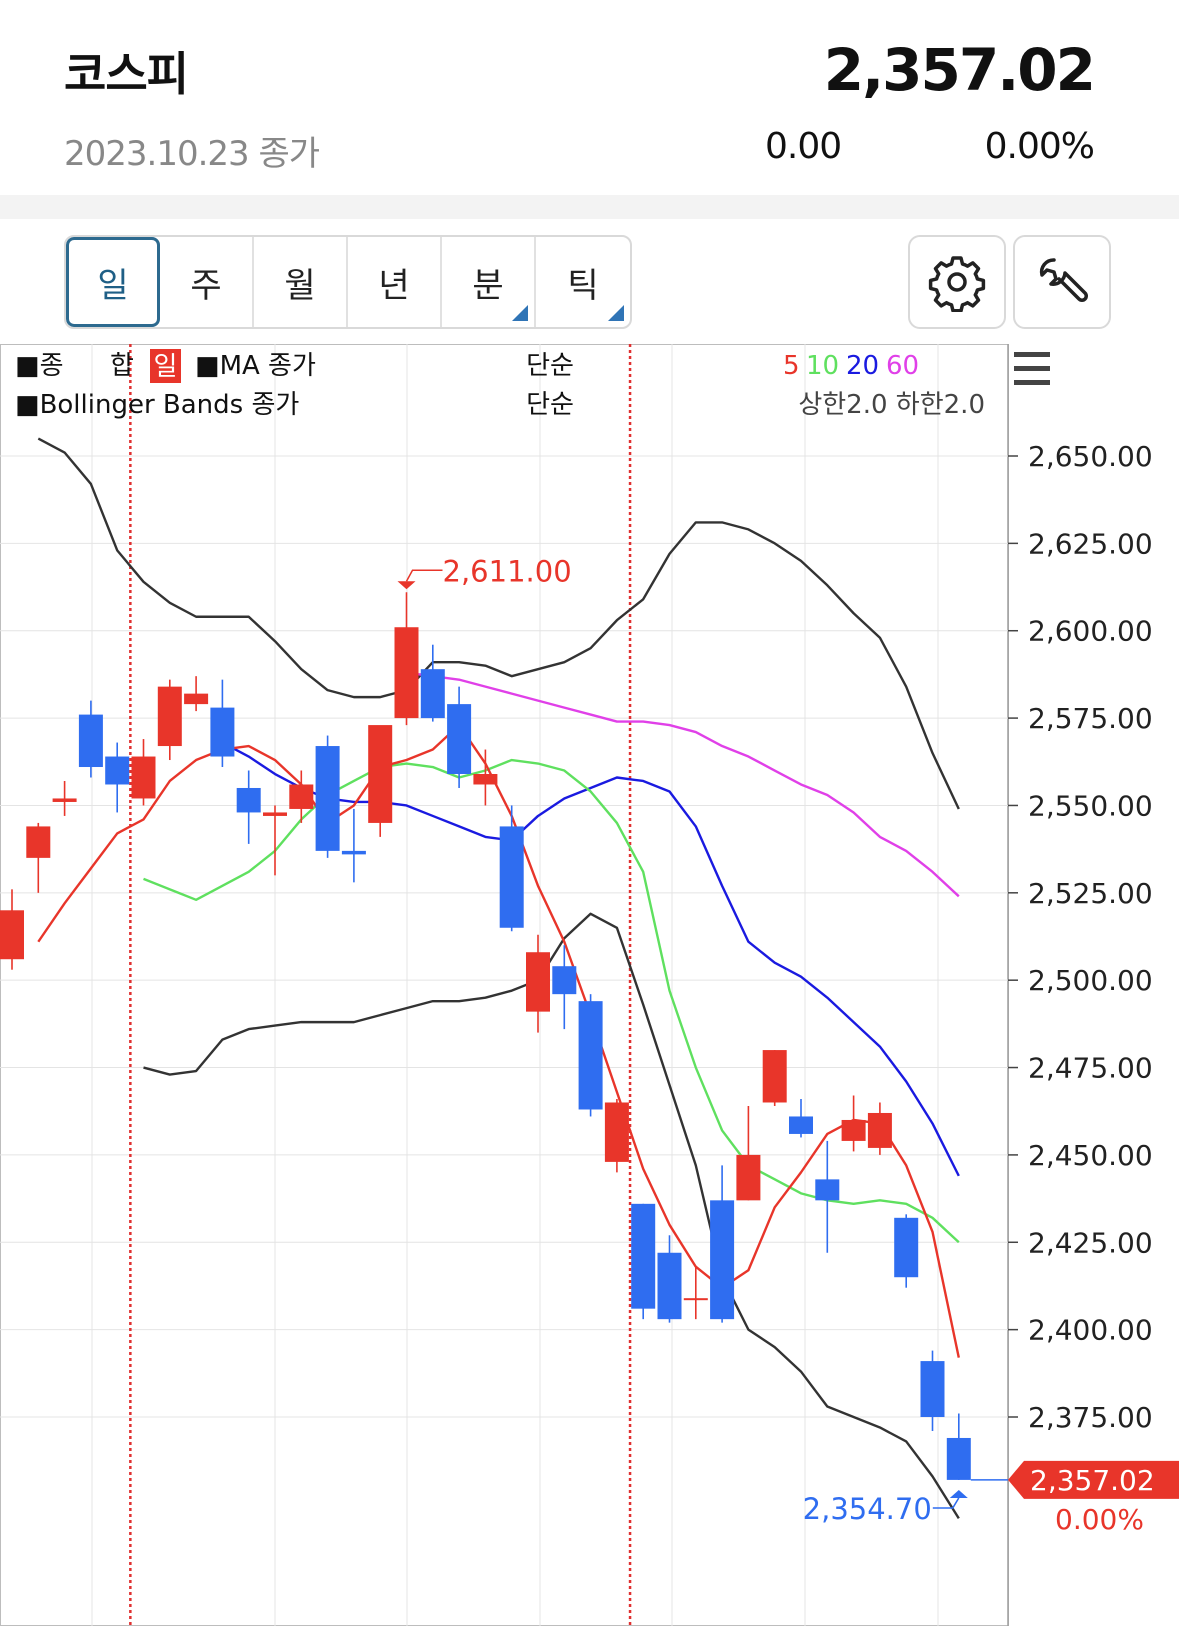 This screenshot has width=1179, height=1630. What do you see at coordinates (1090, 805) in the screenshot?
I see `y-axis-label: 2,550.00` at bounding box center [1090, 805].